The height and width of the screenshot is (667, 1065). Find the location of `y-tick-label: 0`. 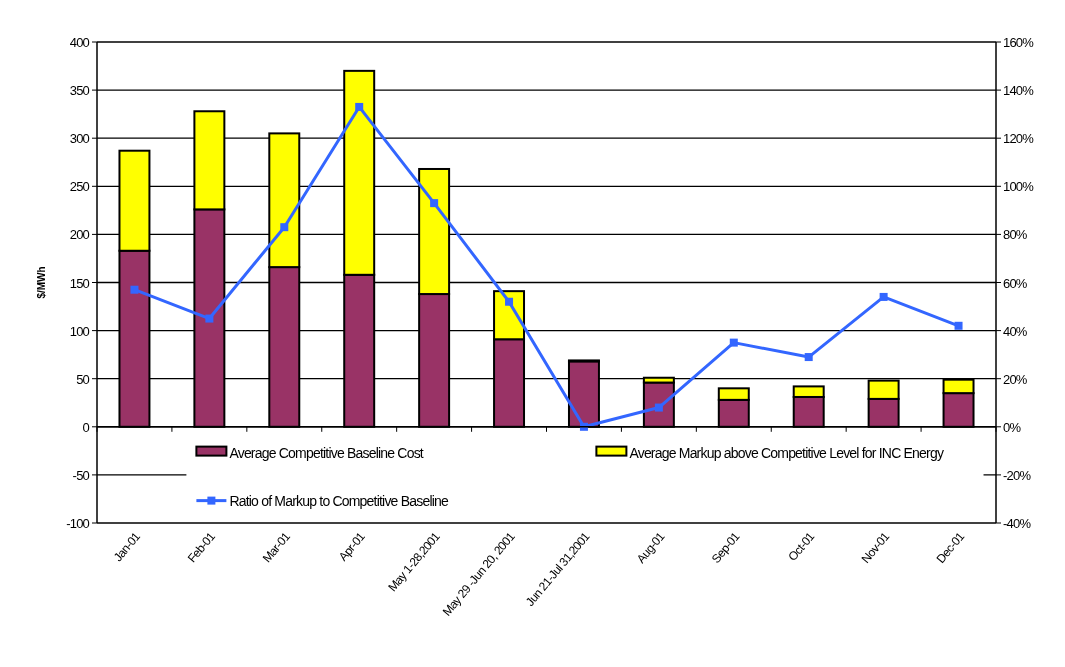

y-tick-label: 0 is located at coordinates (86, 427).